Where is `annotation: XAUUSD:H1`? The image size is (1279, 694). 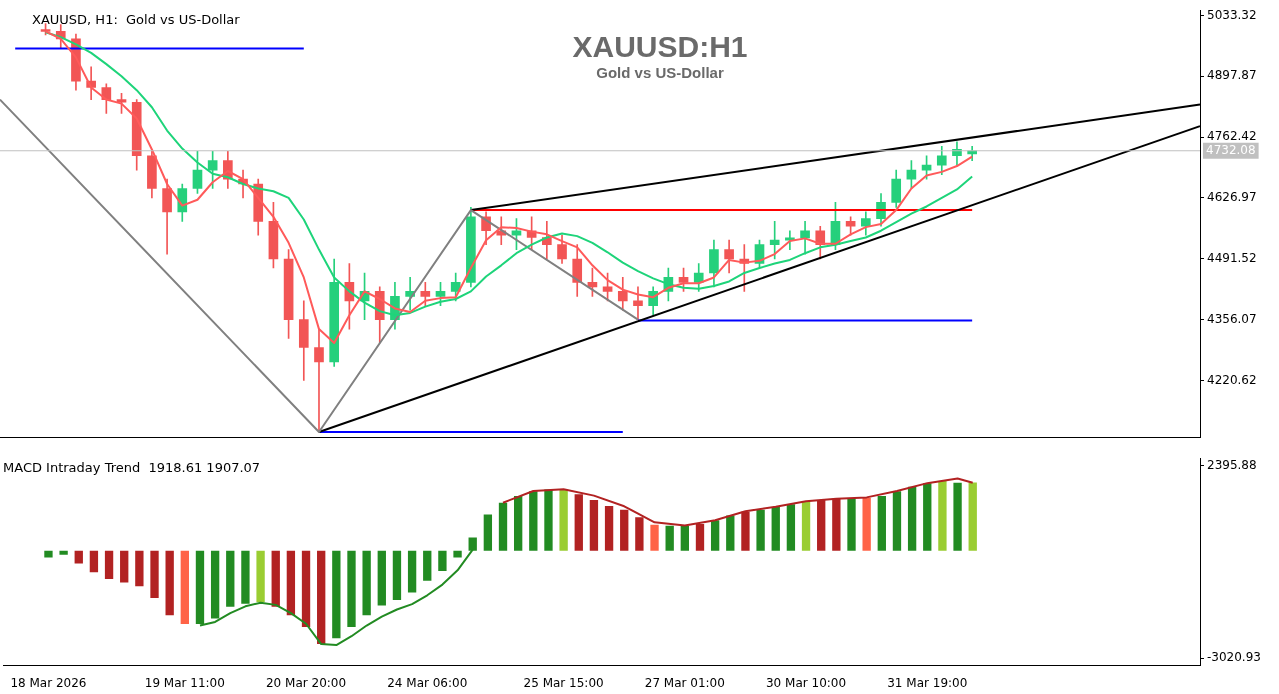
annotation: XAUUSD:H1 is located at coordinates (660, 46).